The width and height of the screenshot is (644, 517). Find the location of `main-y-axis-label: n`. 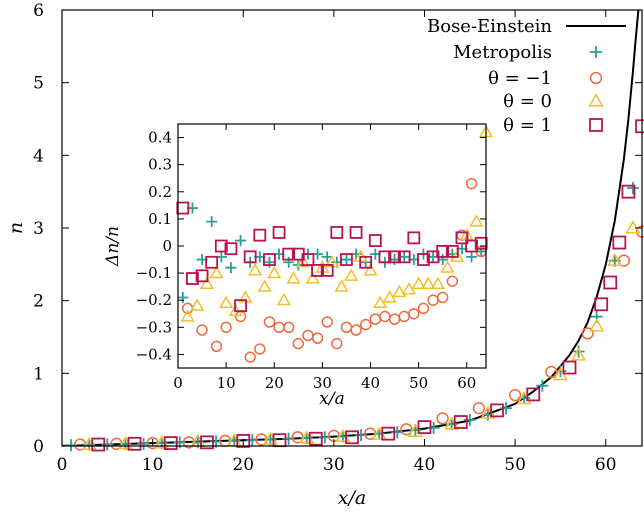

main-y-axis-label: n is located at coordinates (16, 228).